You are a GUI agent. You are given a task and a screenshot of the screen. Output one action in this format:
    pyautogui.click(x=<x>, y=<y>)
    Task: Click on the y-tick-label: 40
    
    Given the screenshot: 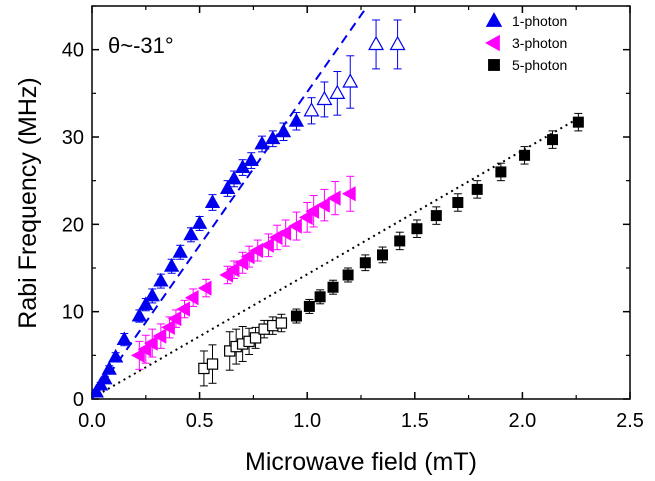 What is the action you would take?
    pyautogui.click(x=73, y=51)
    